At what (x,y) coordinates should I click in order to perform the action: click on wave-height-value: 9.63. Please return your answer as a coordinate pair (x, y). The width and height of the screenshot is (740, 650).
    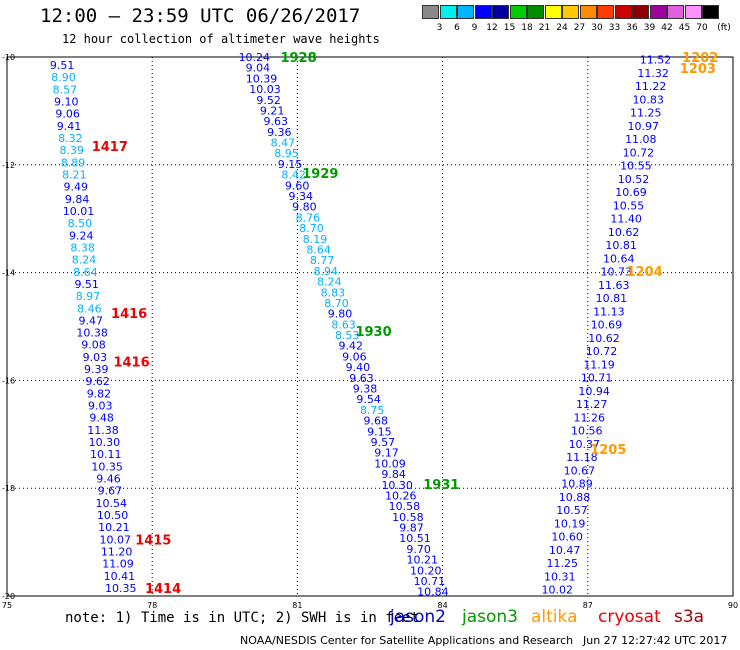
    Looking at the image, I should click on (361, 378).